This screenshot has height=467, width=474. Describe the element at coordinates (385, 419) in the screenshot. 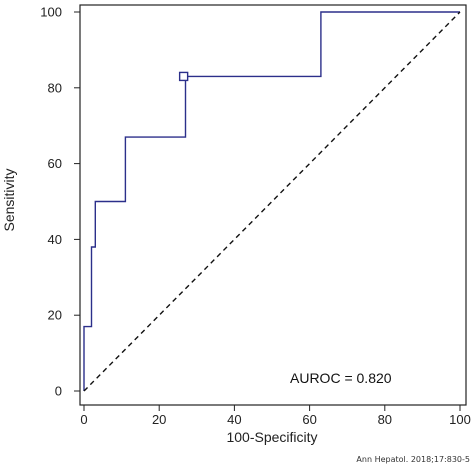

I see `x-tick-label: 80` at that location.